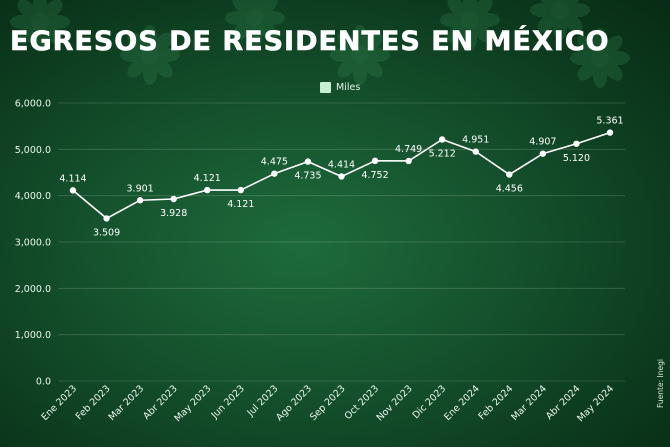 This screenshot has width=670, height=447. I want to click on data-label: 4.475, so click(274, 162).